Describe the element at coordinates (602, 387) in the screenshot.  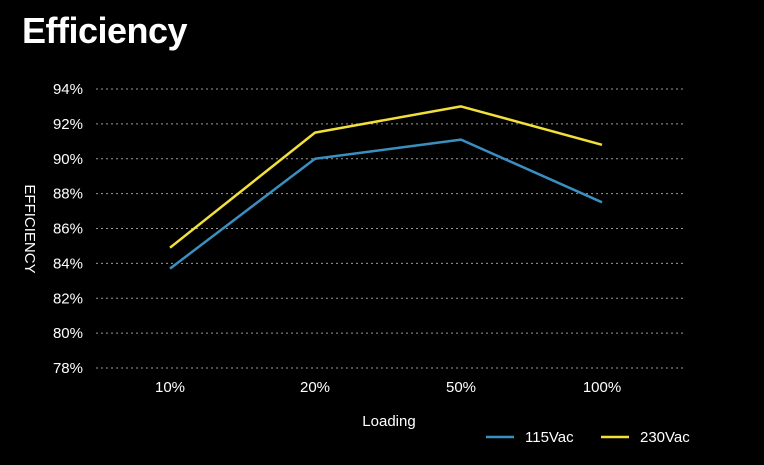
I see `x-tick-label: 100%` at that location.